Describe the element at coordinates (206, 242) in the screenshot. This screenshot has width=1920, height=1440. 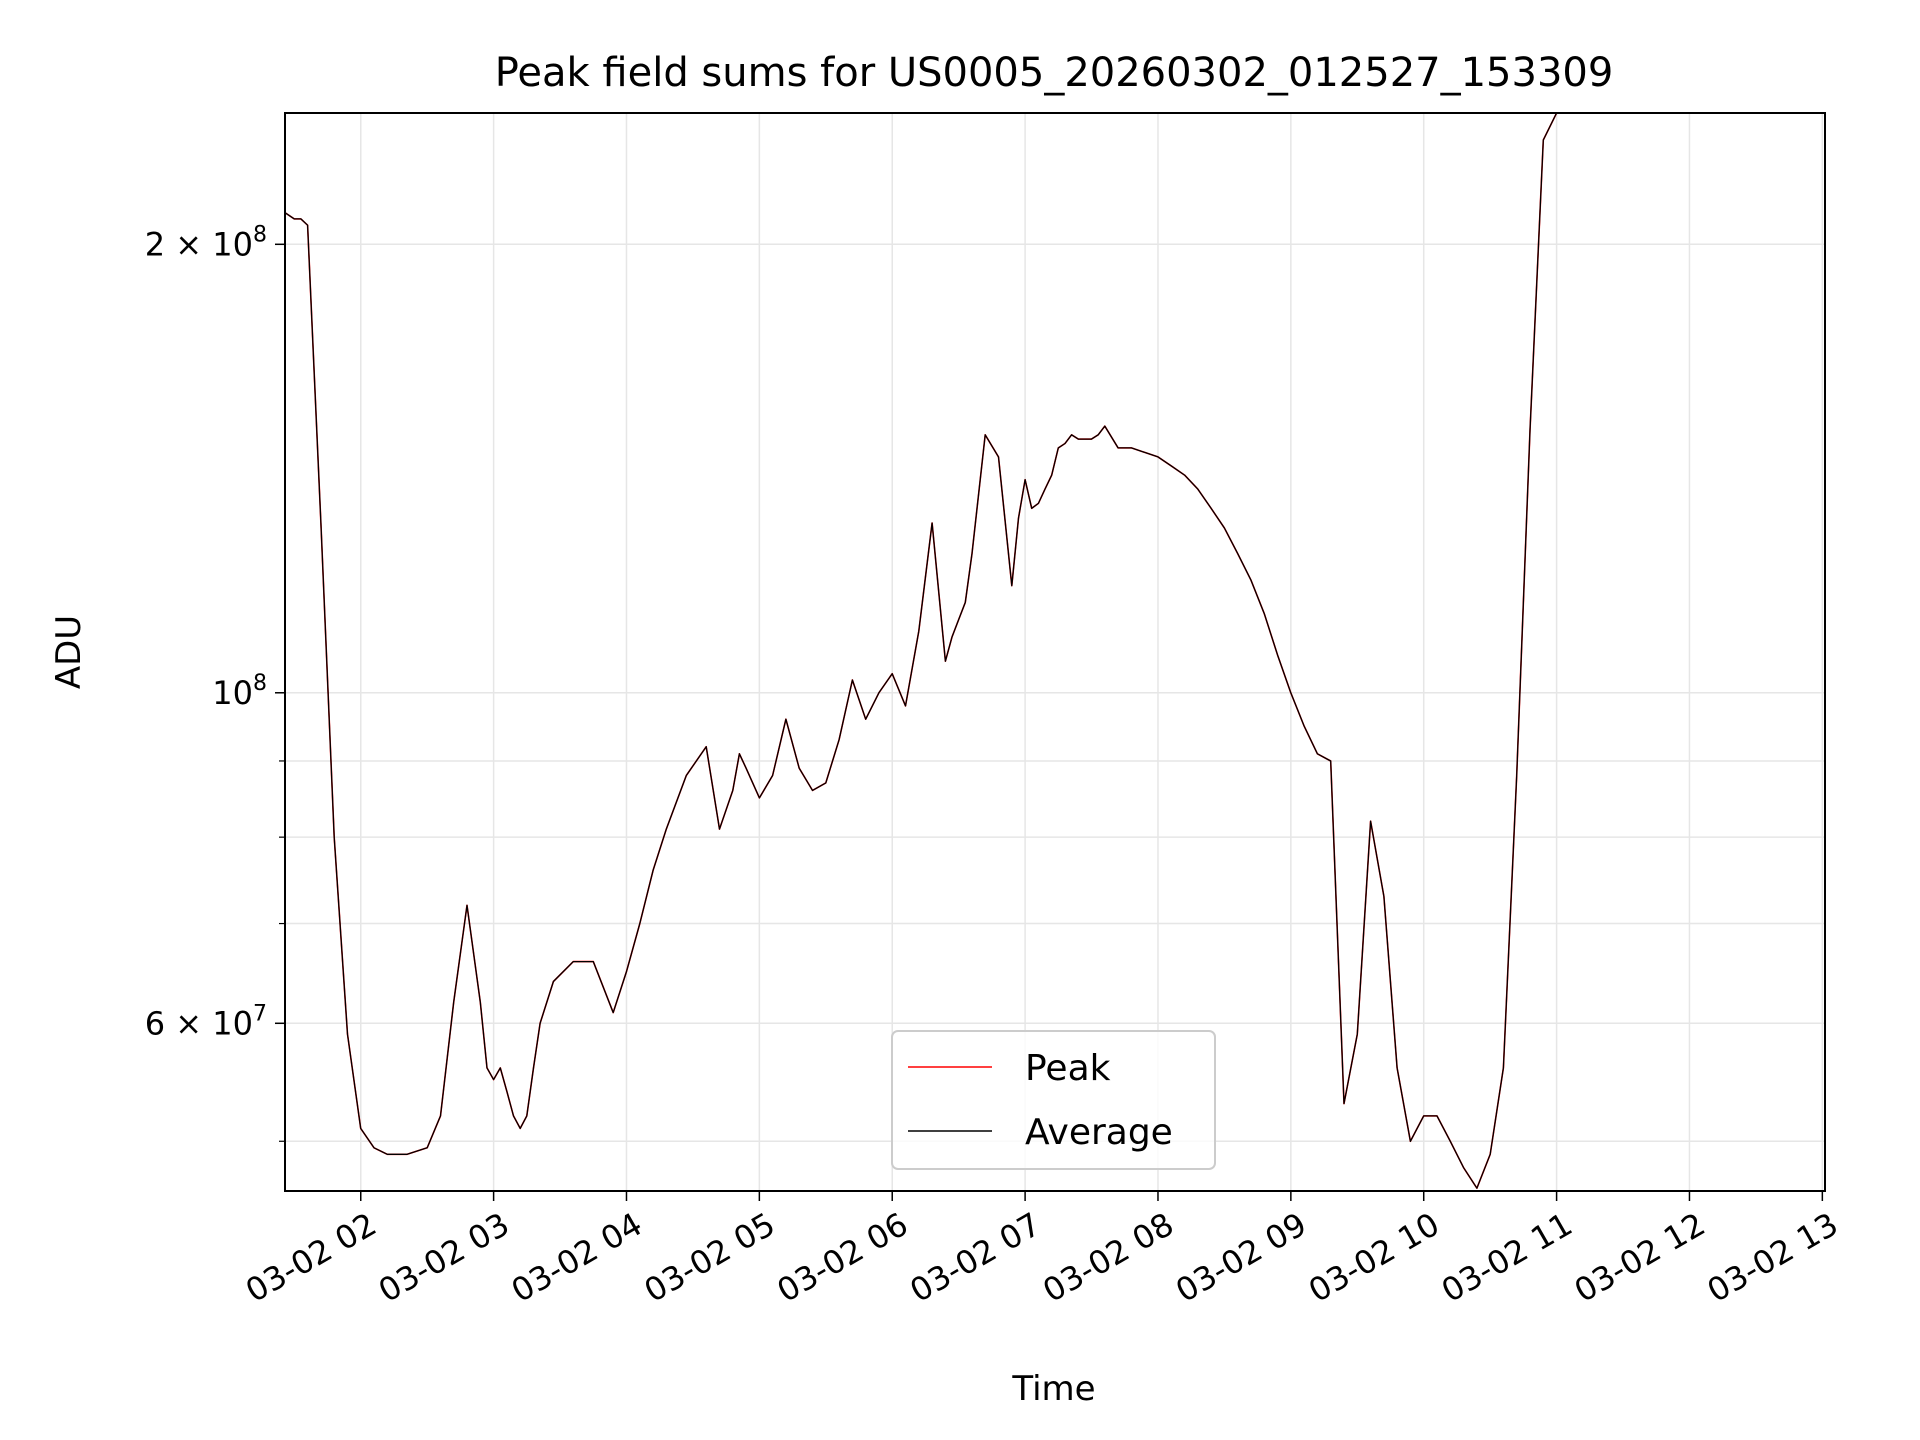
I see `y-tick-label: 2 × 108` at that location.